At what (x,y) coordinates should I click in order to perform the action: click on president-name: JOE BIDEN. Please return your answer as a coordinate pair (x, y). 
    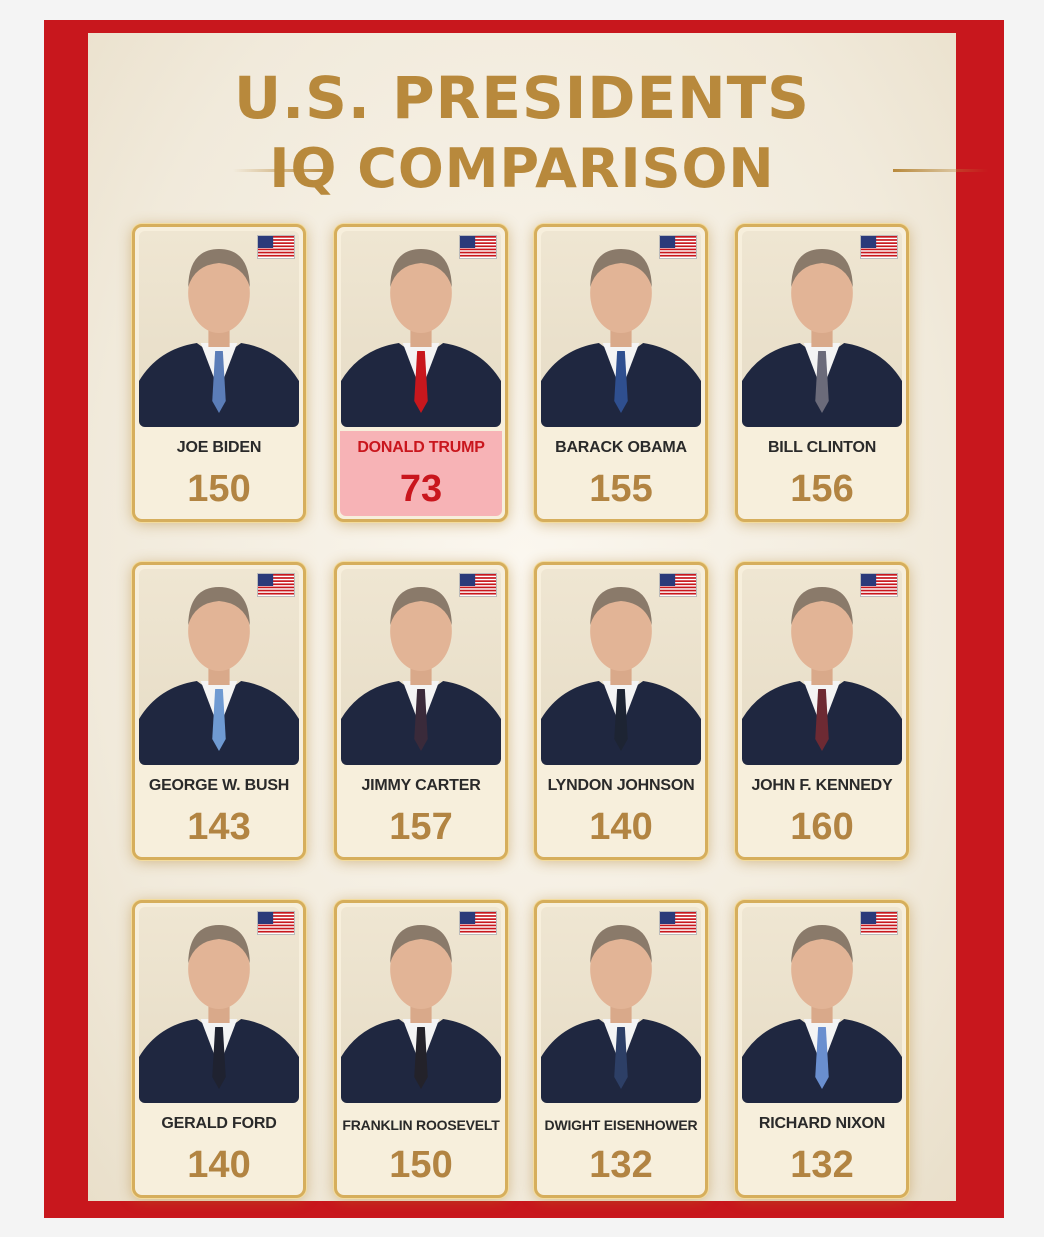
    Looking at the image, I should click on (219, 447).